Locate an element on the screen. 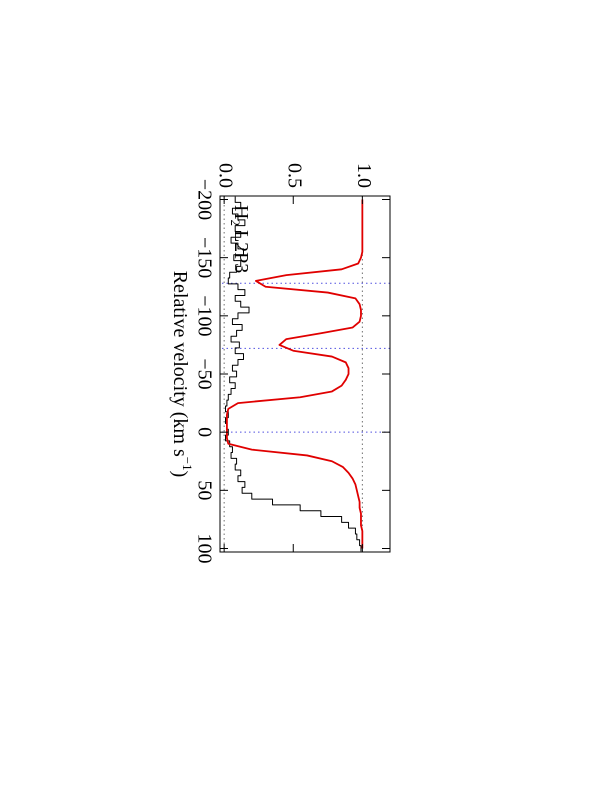  x-tick-label: 0 is located at coordinates (204, 432).